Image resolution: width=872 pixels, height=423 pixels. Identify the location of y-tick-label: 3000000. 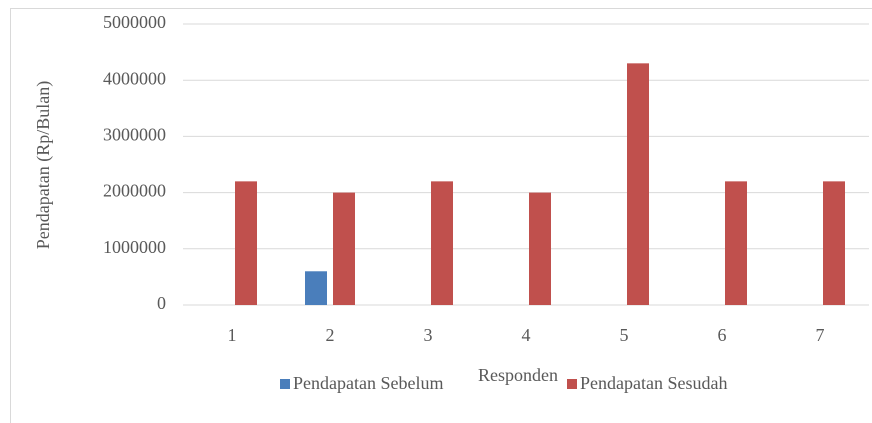
(134, 135).